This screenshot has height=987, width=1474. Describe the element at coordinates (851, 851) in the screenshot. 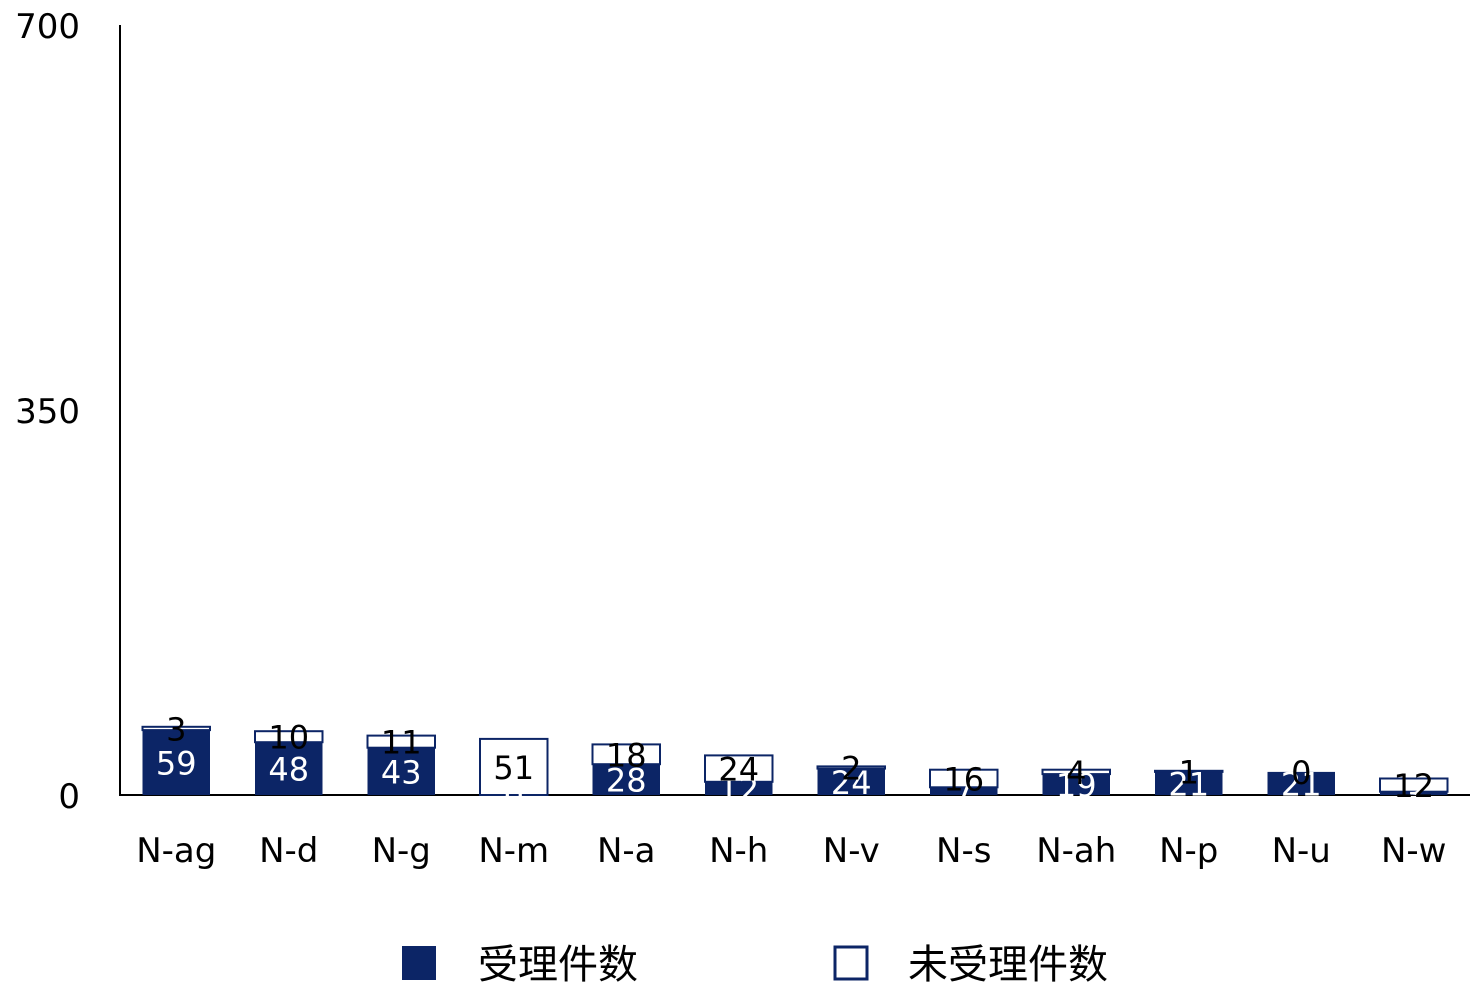

I see `x-category-label: N-v` at that location.